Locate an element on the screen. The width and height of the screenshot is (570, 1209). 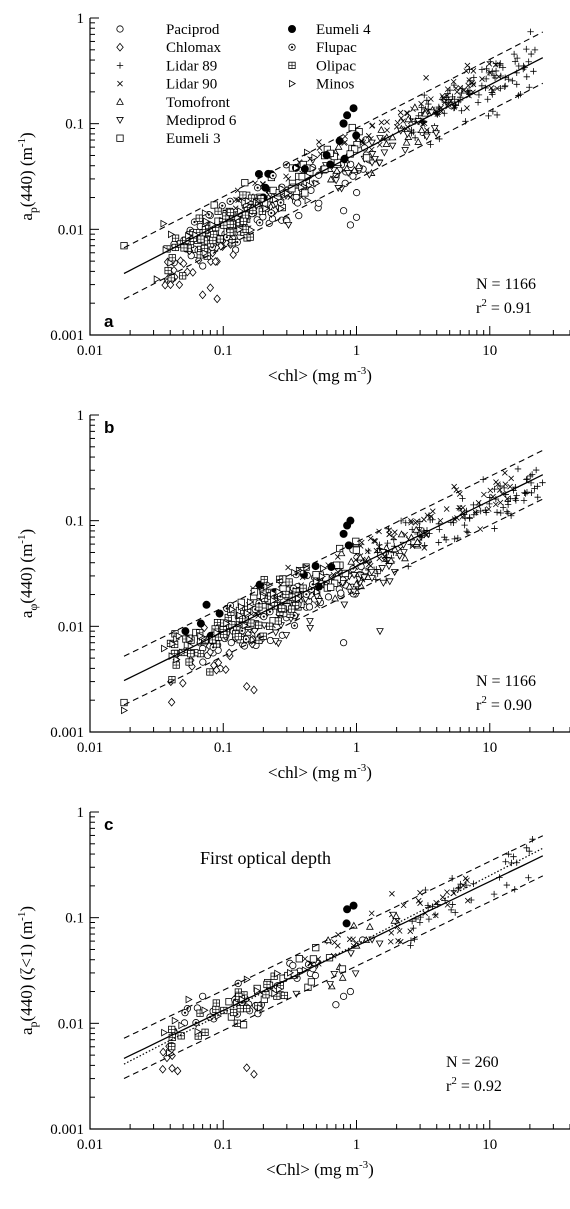
legend-label: Paciprod is located at coordinates (193, 30).